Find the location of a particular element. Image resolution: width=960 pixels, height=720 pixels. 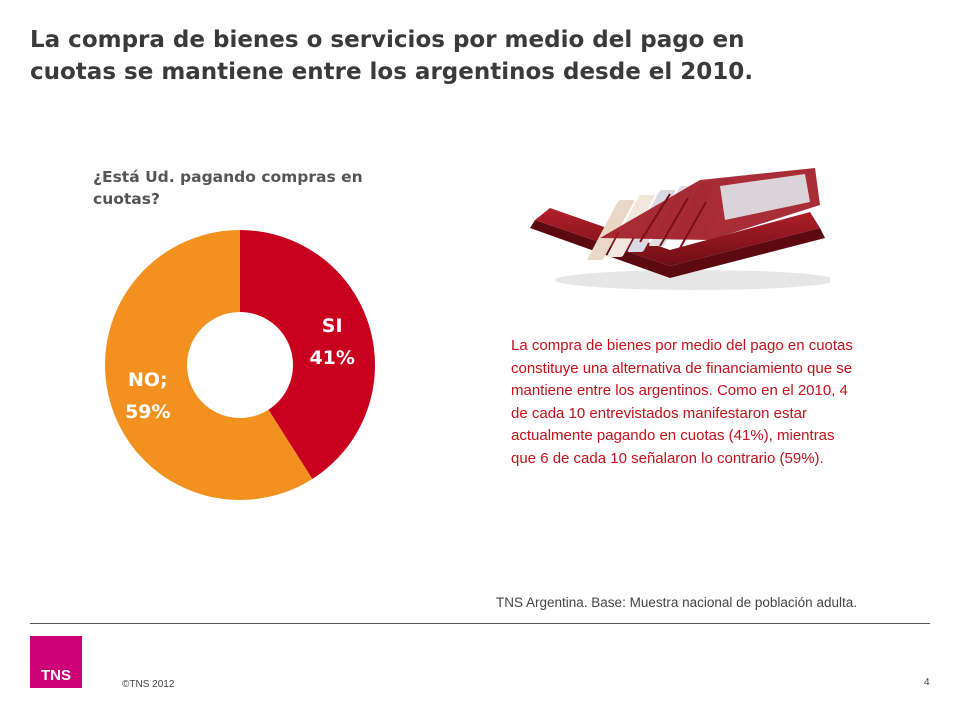

donut-slice-no is located at coordinates (209, 365).